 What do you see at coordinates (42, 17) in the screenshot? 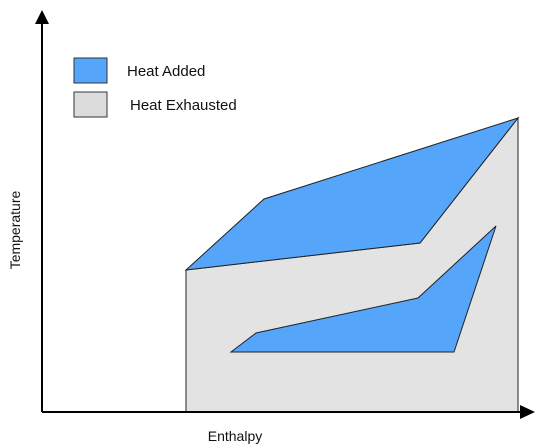
I see `y-axis-arrowhead` at bounding box center [42, 17].